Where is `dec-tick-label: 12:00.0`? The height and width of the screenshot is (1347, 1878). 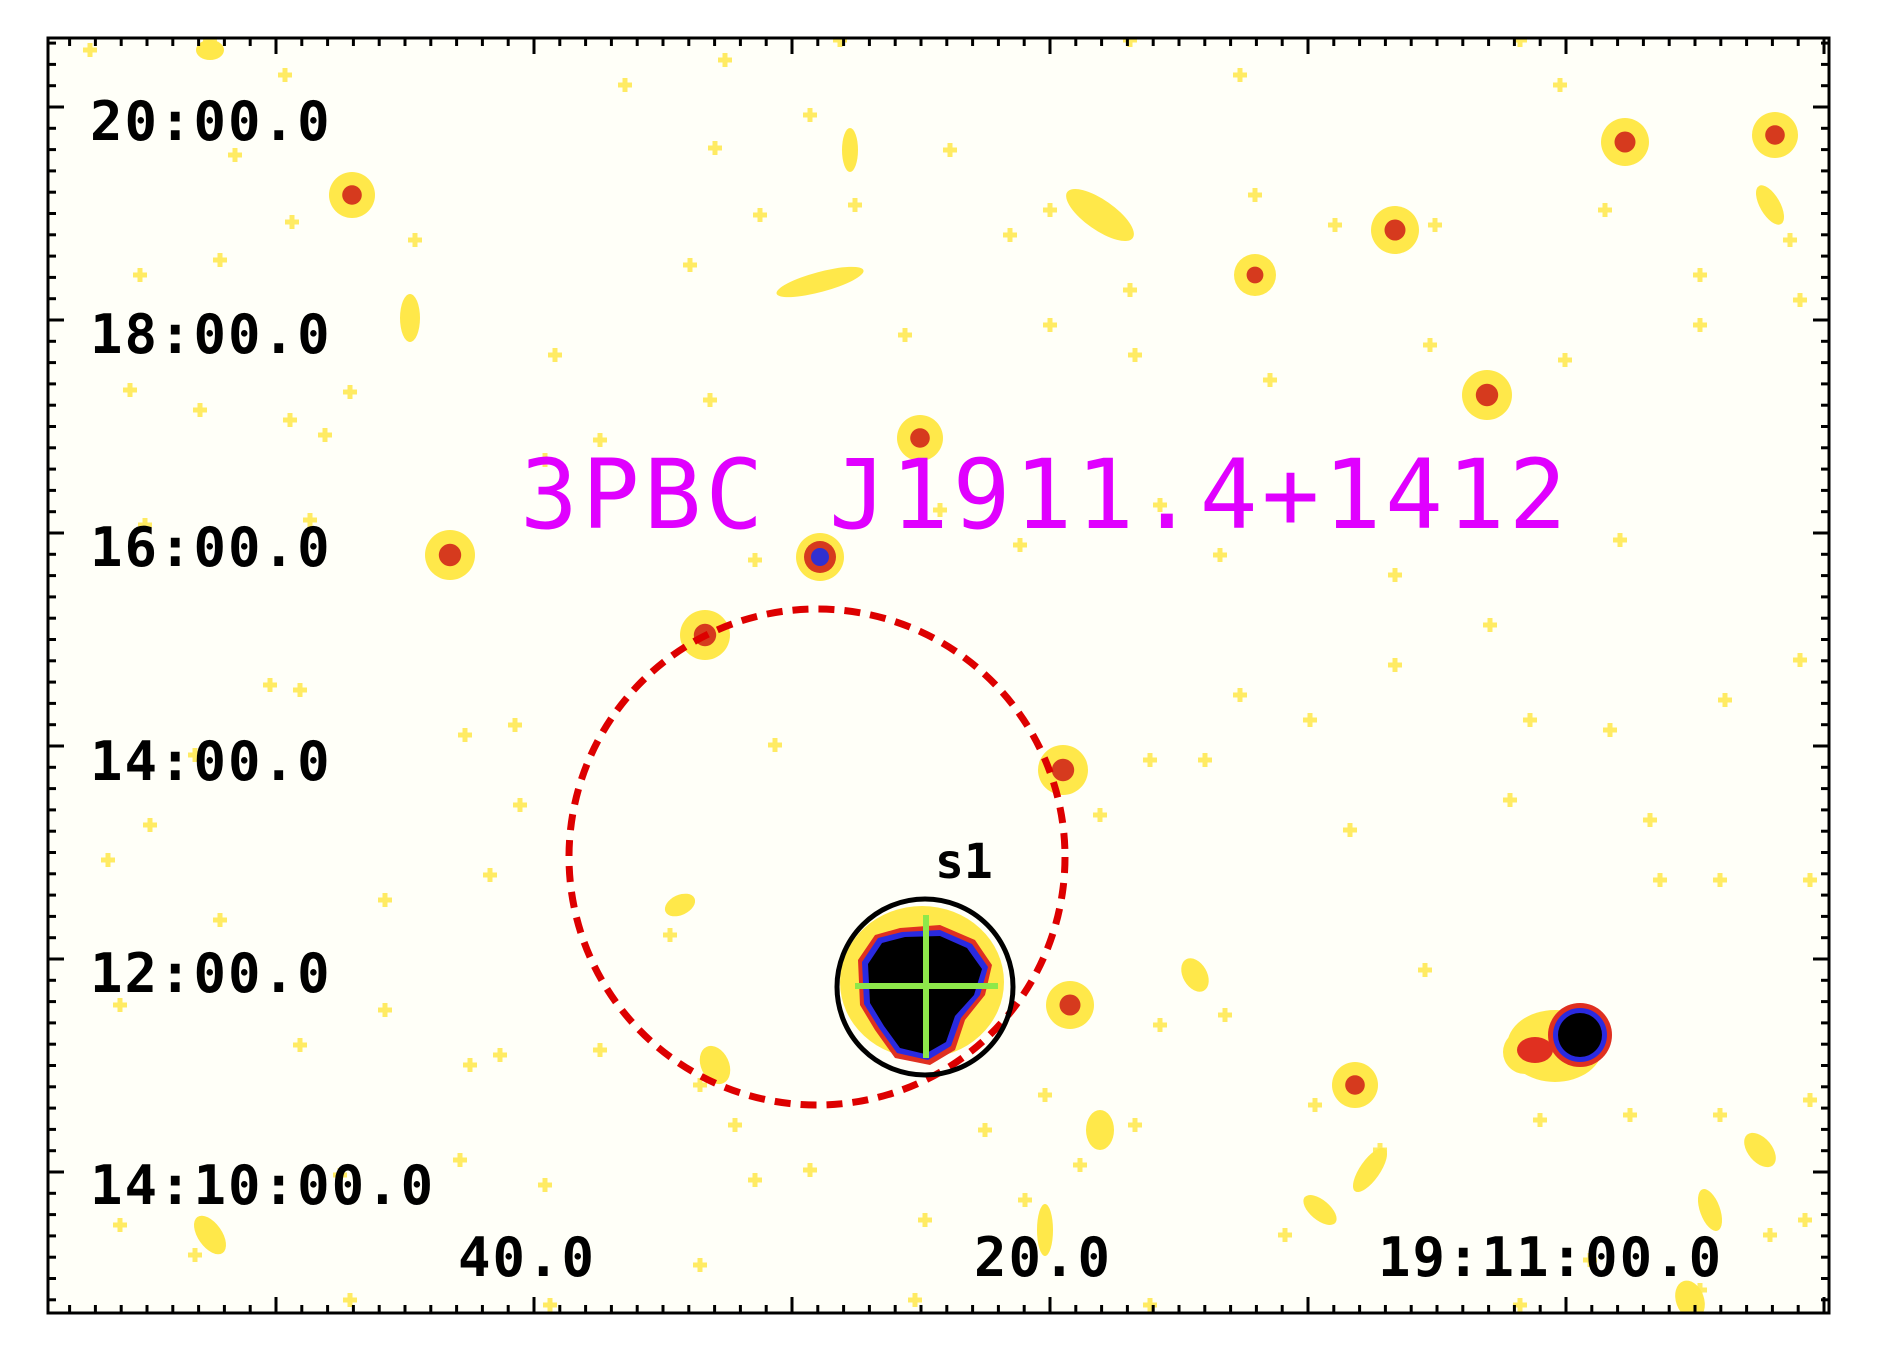 dec-tick-label: 12:00.0 is located at coordinates (211, 973).